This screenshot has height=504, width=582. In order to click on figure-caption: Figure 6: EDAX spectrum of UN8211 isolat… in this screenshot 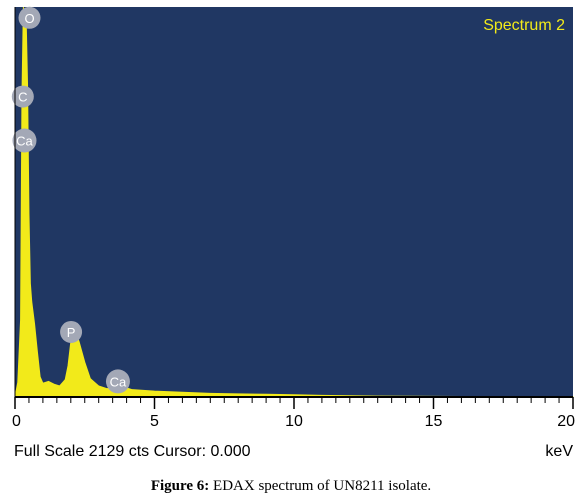, I will do `click(291, 486)`.